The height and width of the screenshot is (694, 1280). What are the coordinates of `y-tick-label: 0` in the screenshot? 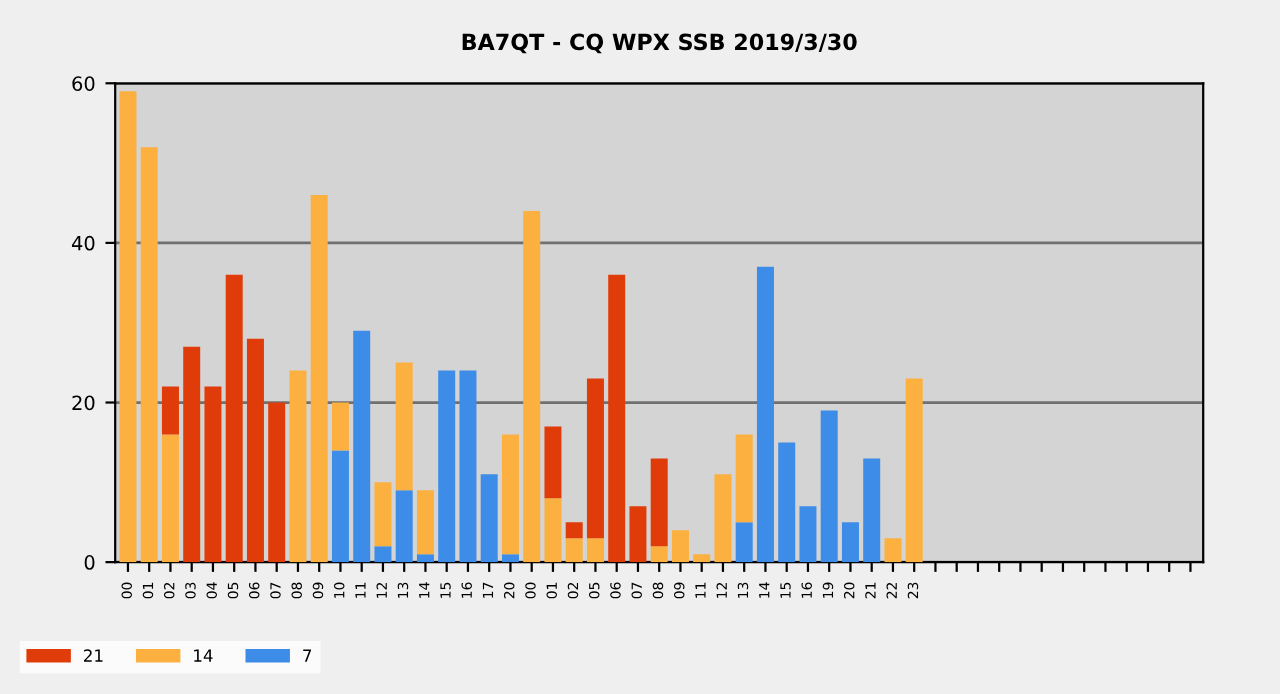 It's located at (89, 562).